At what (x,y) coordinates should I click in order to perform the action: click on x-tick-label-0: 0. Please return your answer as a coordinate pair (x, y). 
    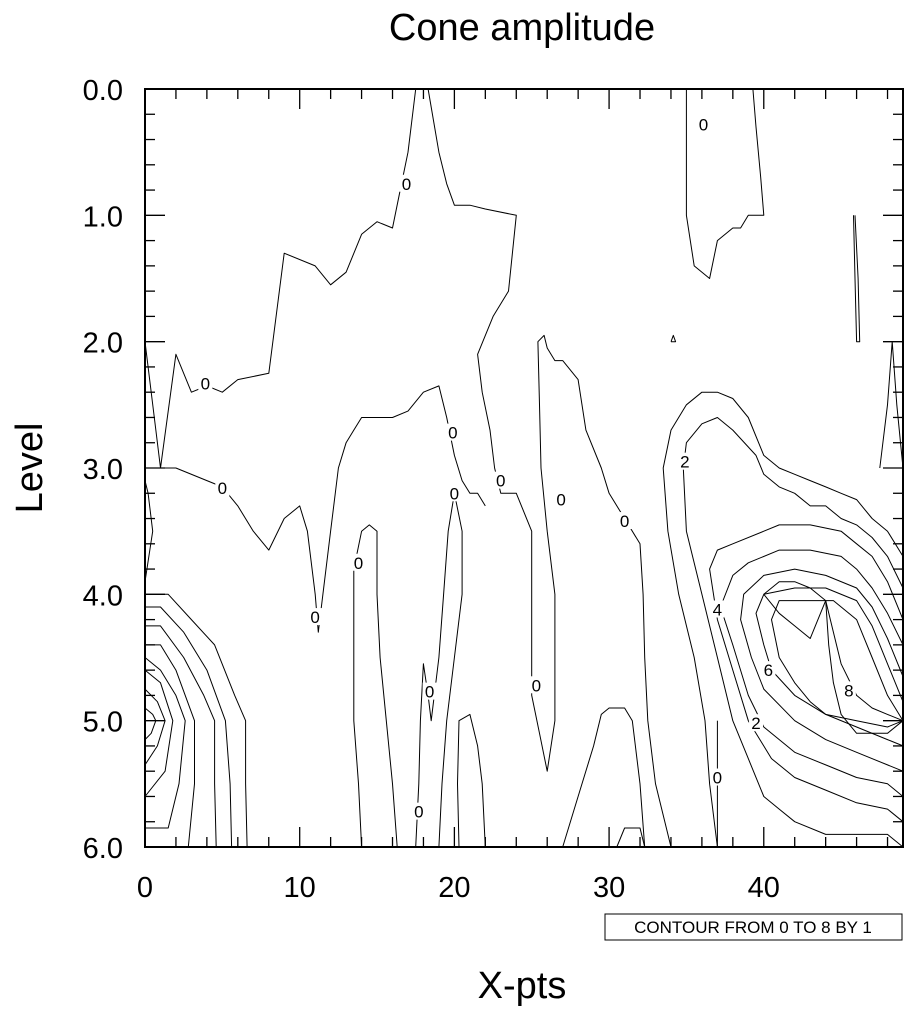
    Looking at the image, I should click on (145, 888).